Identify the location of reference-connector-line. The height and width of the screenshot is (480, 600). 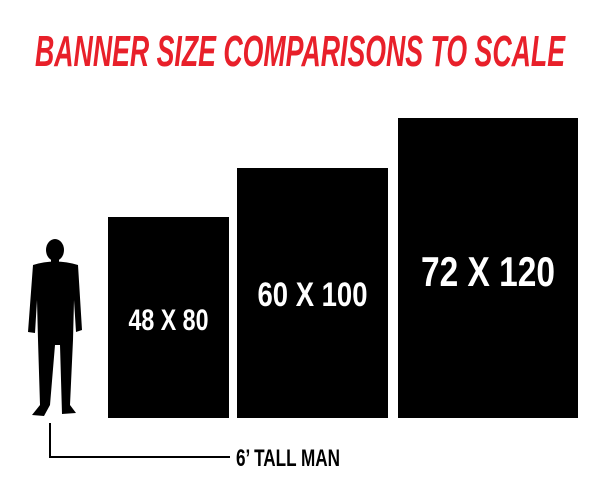
(139, 440).